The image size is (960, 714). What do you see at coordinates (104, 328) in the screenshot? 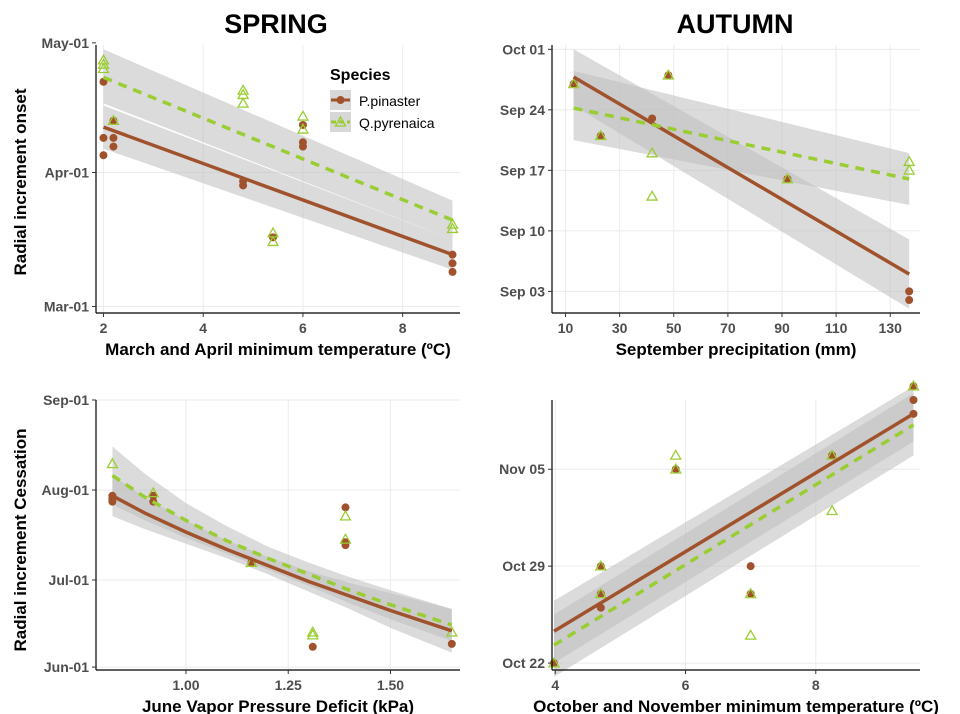
I see `x-tick-label: 2` at bounding box center [104, 328].